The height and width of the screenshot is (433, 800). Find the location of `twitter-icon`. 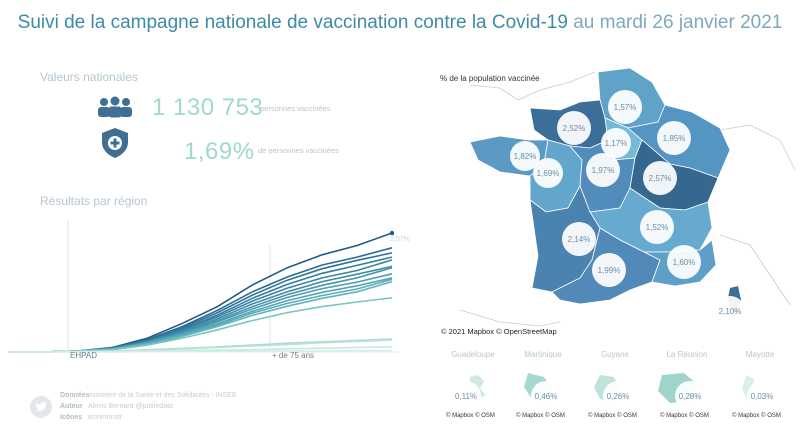

twitter-icon is located at coordinates (41, 407).